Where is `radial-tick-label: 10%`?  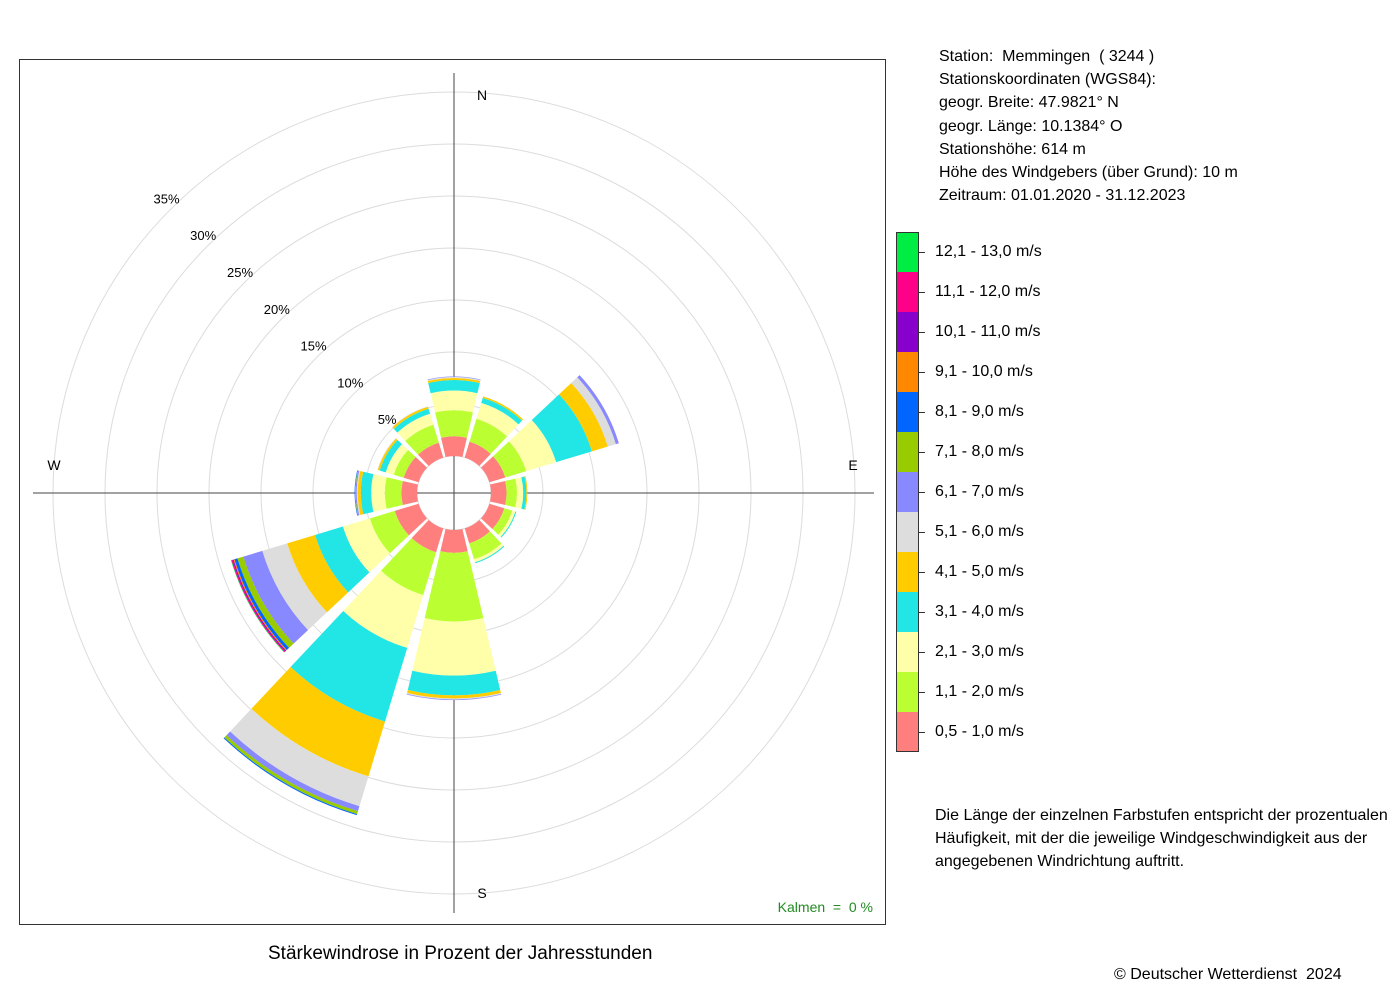
radial-tick-label: 10% is located at coordinates (350, 382).